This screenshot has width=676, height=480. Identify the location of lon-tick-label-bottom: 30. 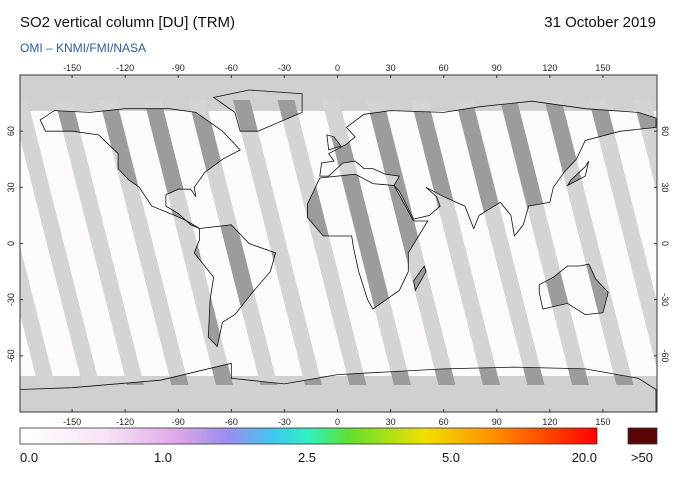
(391, 422).